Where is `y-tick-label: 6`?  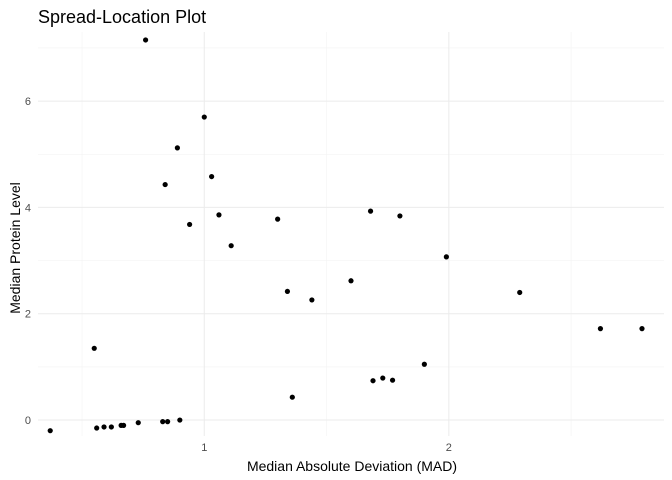
y-tick-label: 6 is located at coordinates (28, 102).